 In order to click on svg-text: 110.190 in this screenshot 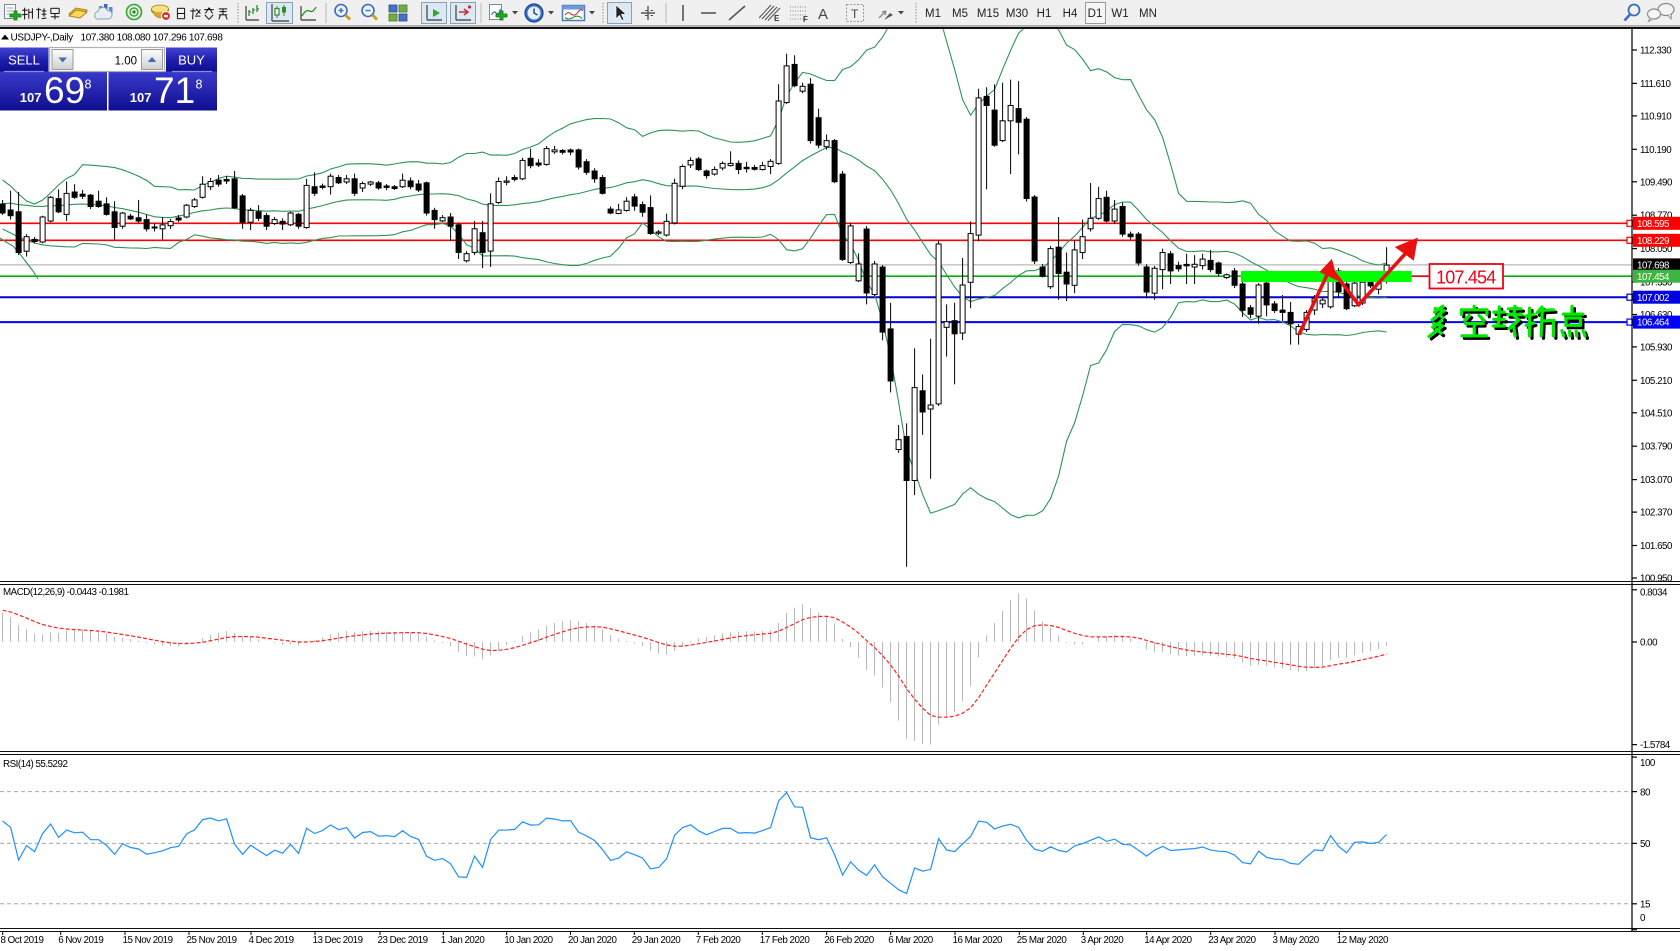, I will do `click(1656, 150)`.